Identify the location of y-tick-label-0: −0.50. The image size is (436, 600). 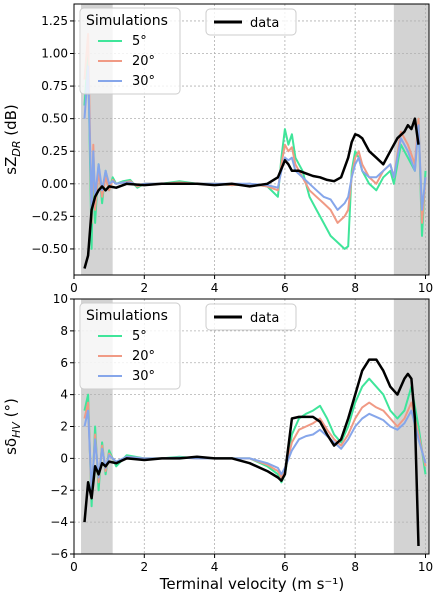
(49, 249).